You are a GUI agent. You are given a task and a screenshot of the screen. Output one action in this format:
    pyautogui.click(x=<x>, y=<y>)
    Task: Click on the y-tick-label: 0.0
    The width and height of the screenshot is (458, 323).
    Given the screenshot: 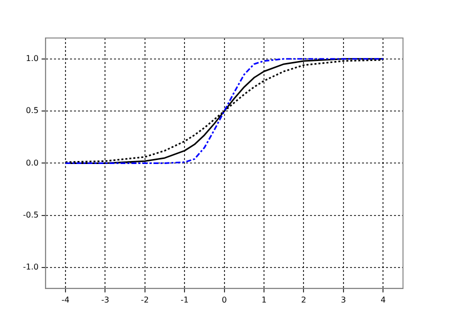 What is the action you would take?
    pyautogui.click(x=32, y=163)
    